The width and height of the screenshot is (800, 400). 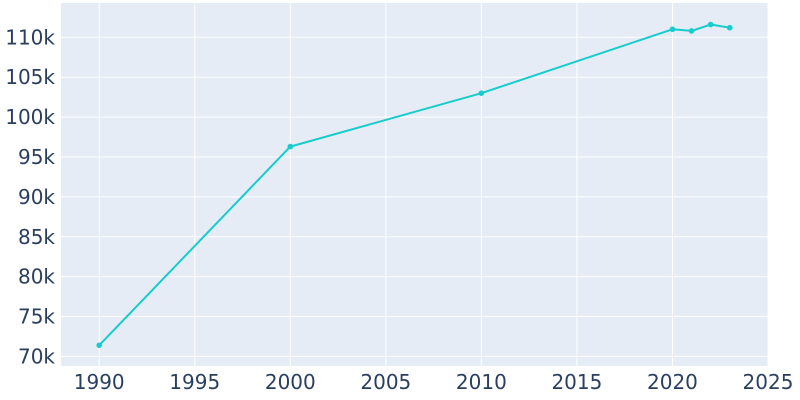 What do you see at coordinates (99, 382) in the screenshot?
I see `x-tick-label: 1990` at bounding box center [99, 382].